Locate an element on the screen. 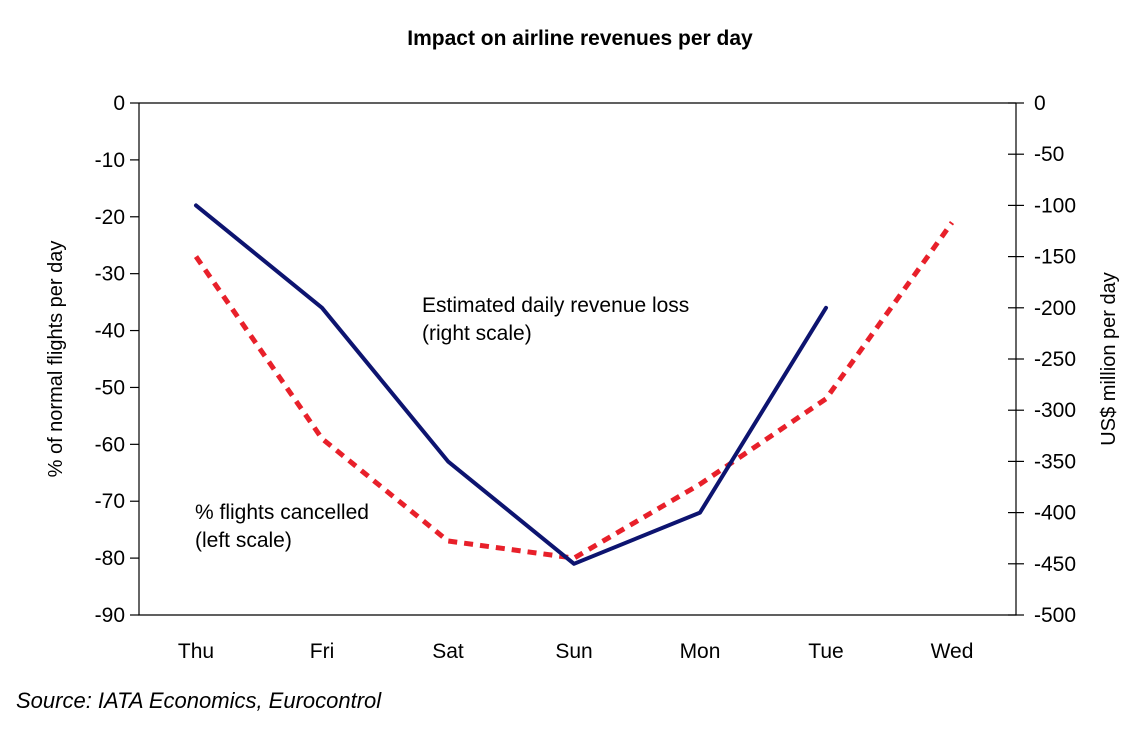  left-axis-label: % of normal flights per day is located at coordinates (56, 359).